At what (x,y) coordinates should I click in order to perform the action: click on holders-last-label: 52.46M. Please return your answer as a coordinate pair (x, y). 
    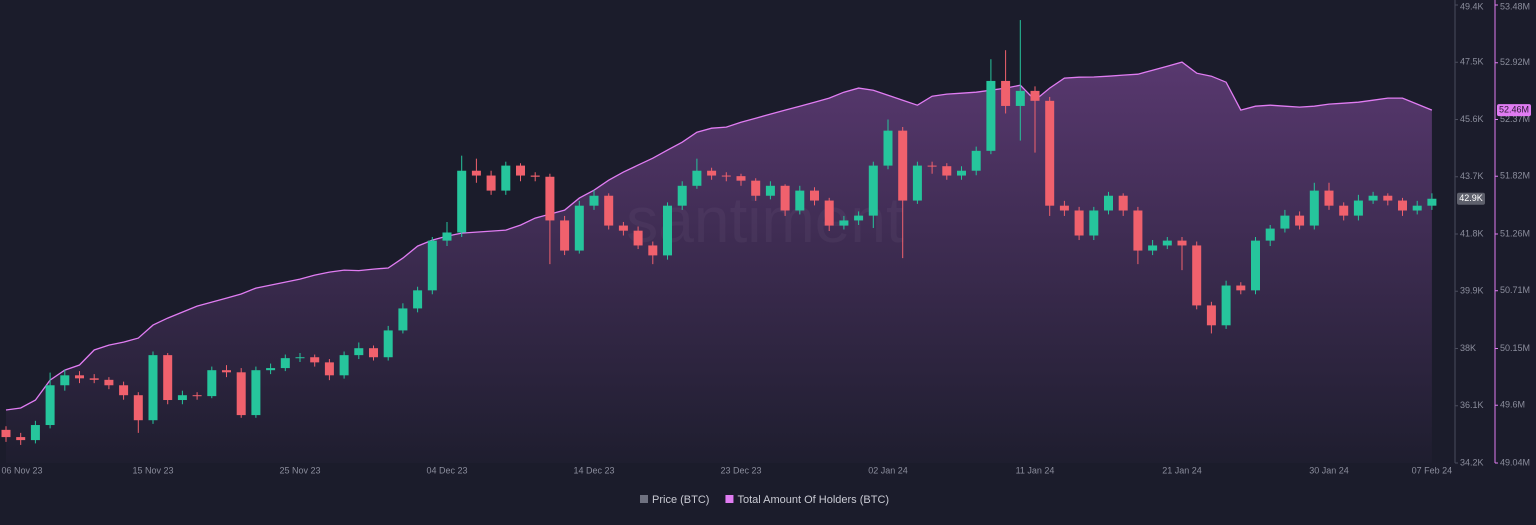
    Looking at the image, I should click on (1514, 109).